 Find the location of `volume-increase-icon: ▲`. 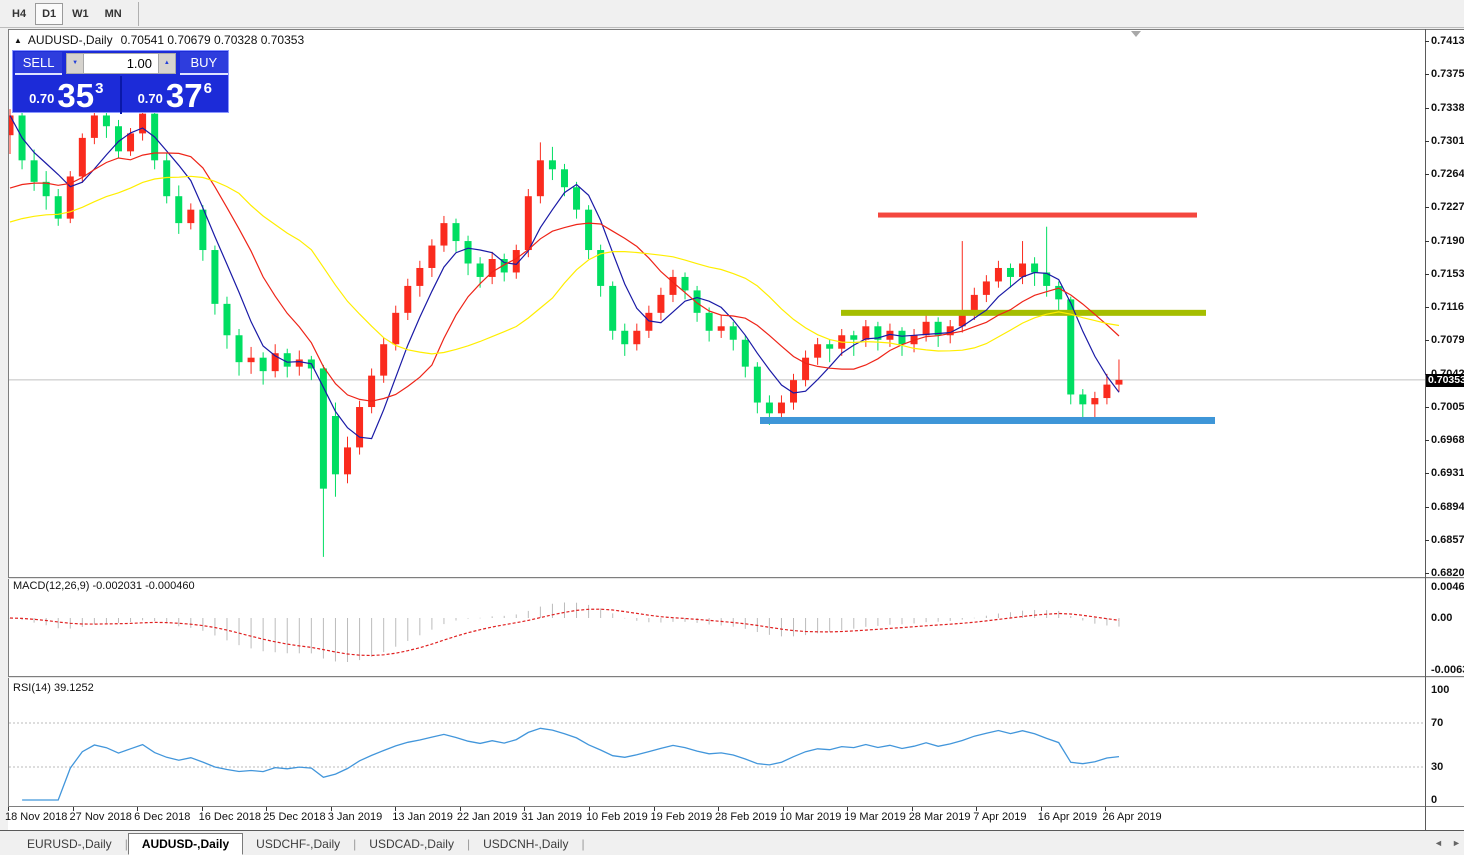

volume-increase-icon: ▲ is located at coordinates (167, 63).